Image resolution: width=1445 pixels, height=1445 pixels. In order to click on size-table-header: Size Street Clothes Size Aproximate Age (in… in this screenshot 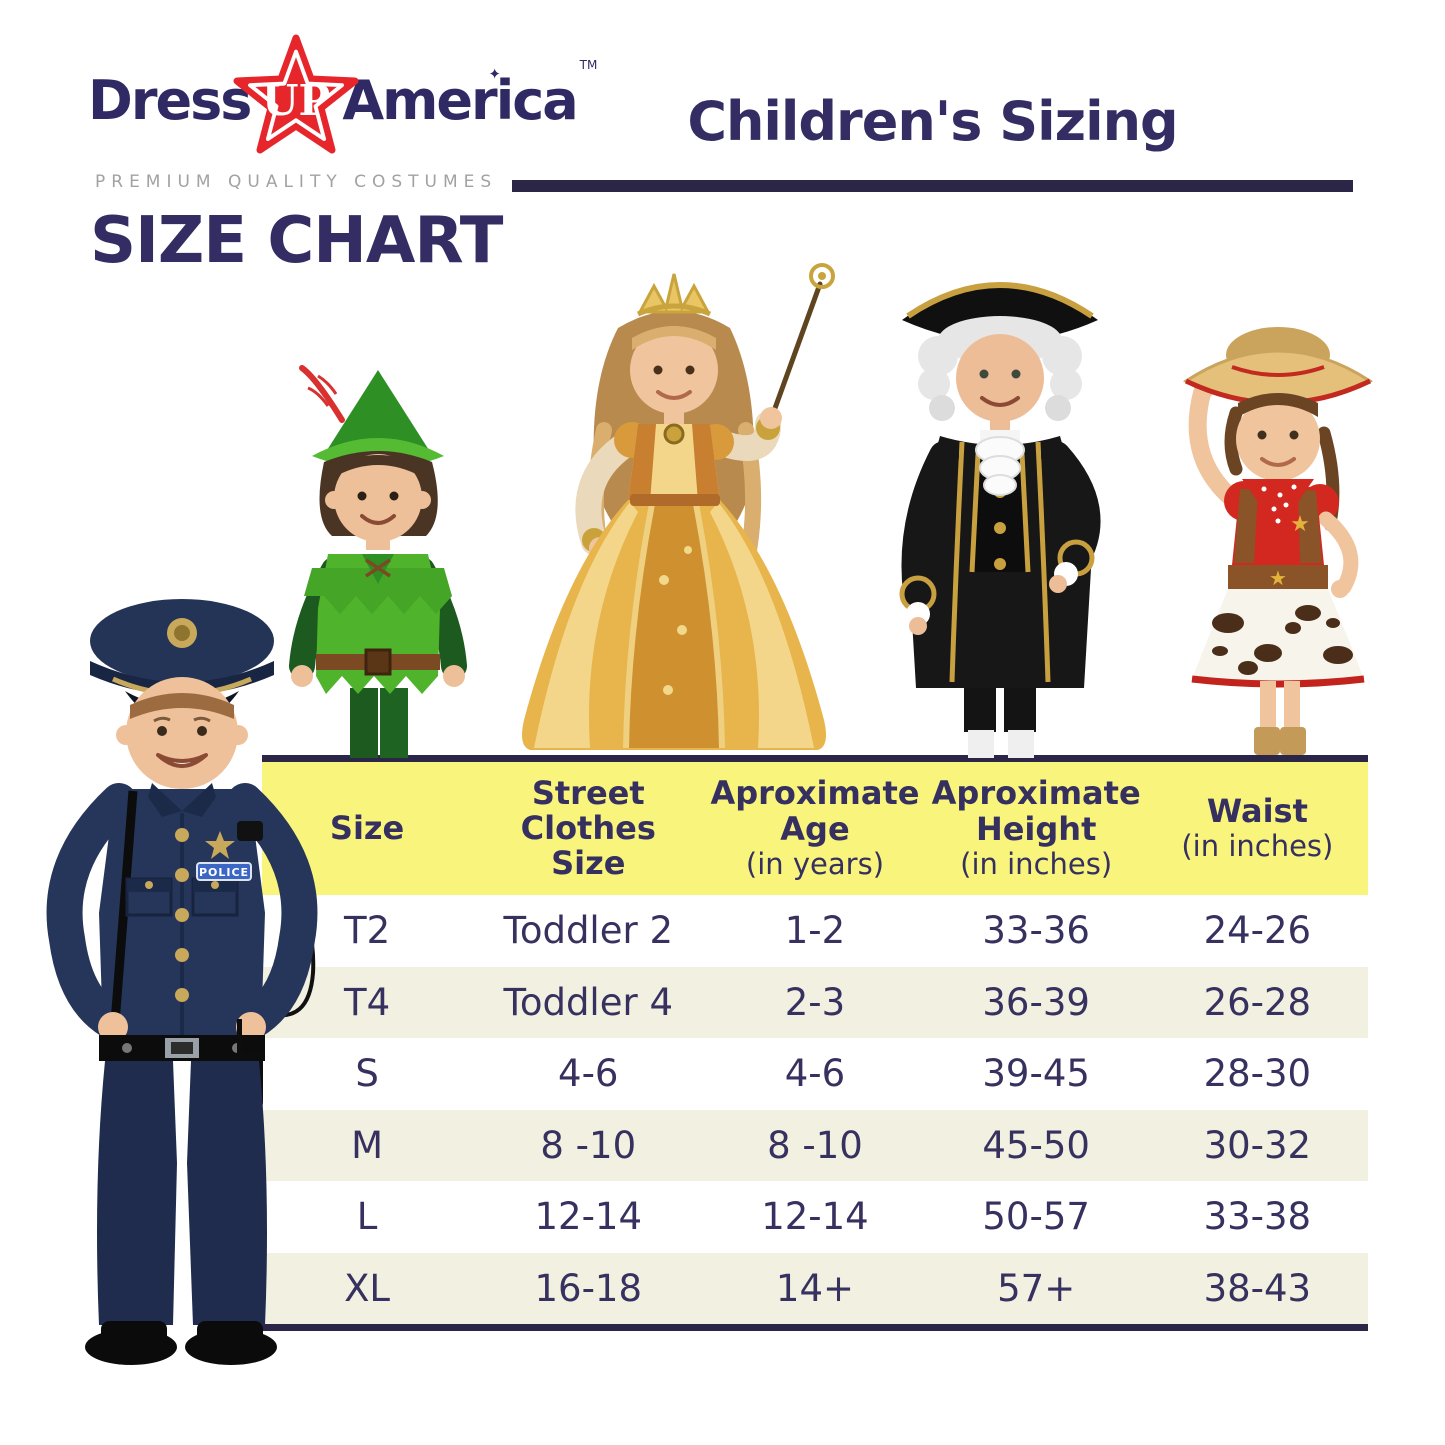, I will do `click(815, 828)`.